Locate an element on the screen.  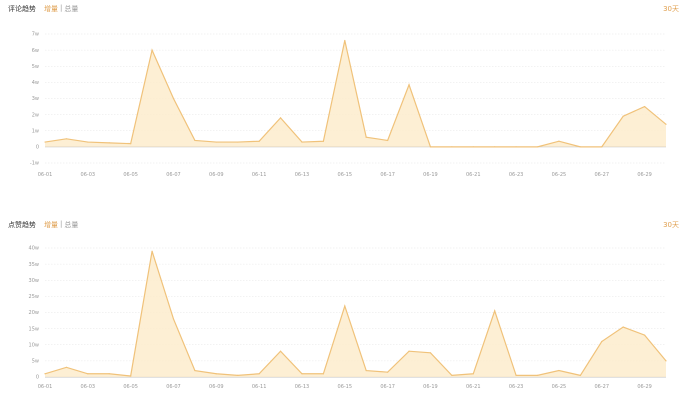
x-tick-label: 06-19 is located at coordinates (430, 387).